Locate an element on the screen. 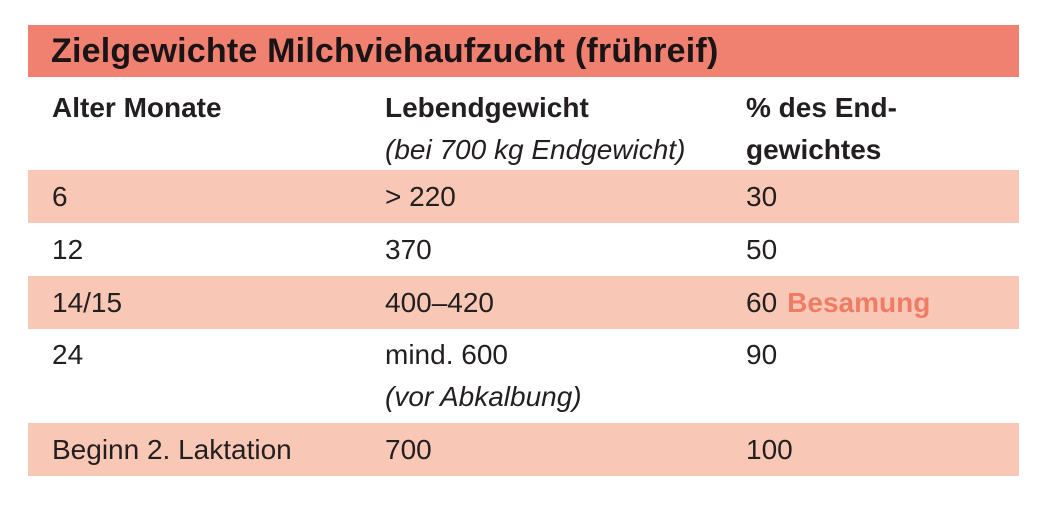  table-row: 14/15 400–420 60 Besamung is located at coordinates (523, 302).